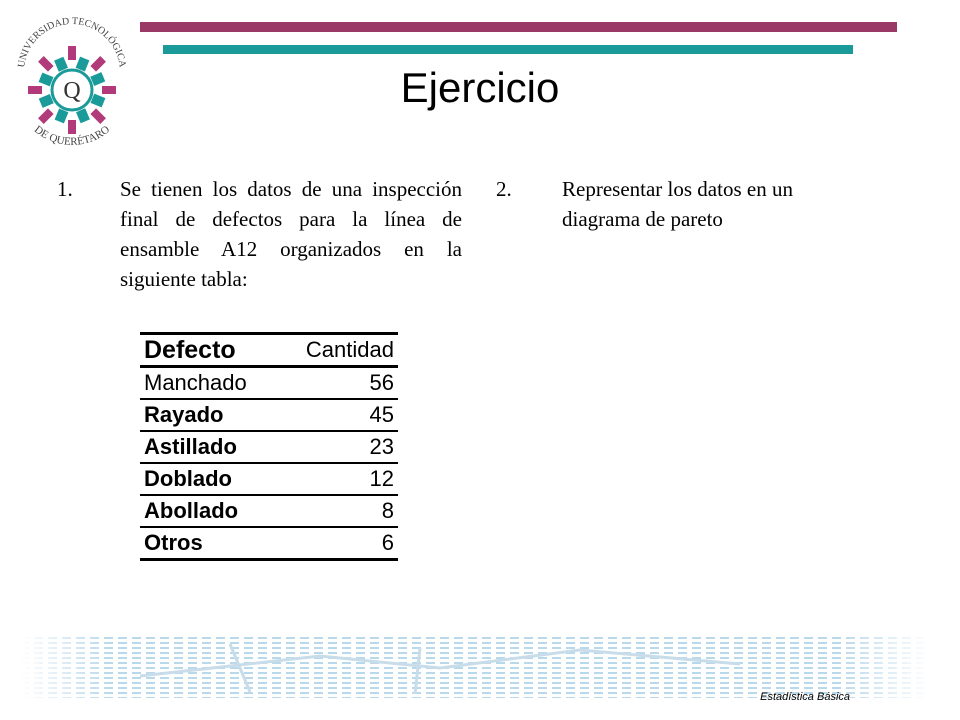 The height and width of the screenshot is (720, 960). What do you see at coordinates (381, 414) in the screenshot?
I see `defect-quantity: 45` at bounding box center [381, 414].